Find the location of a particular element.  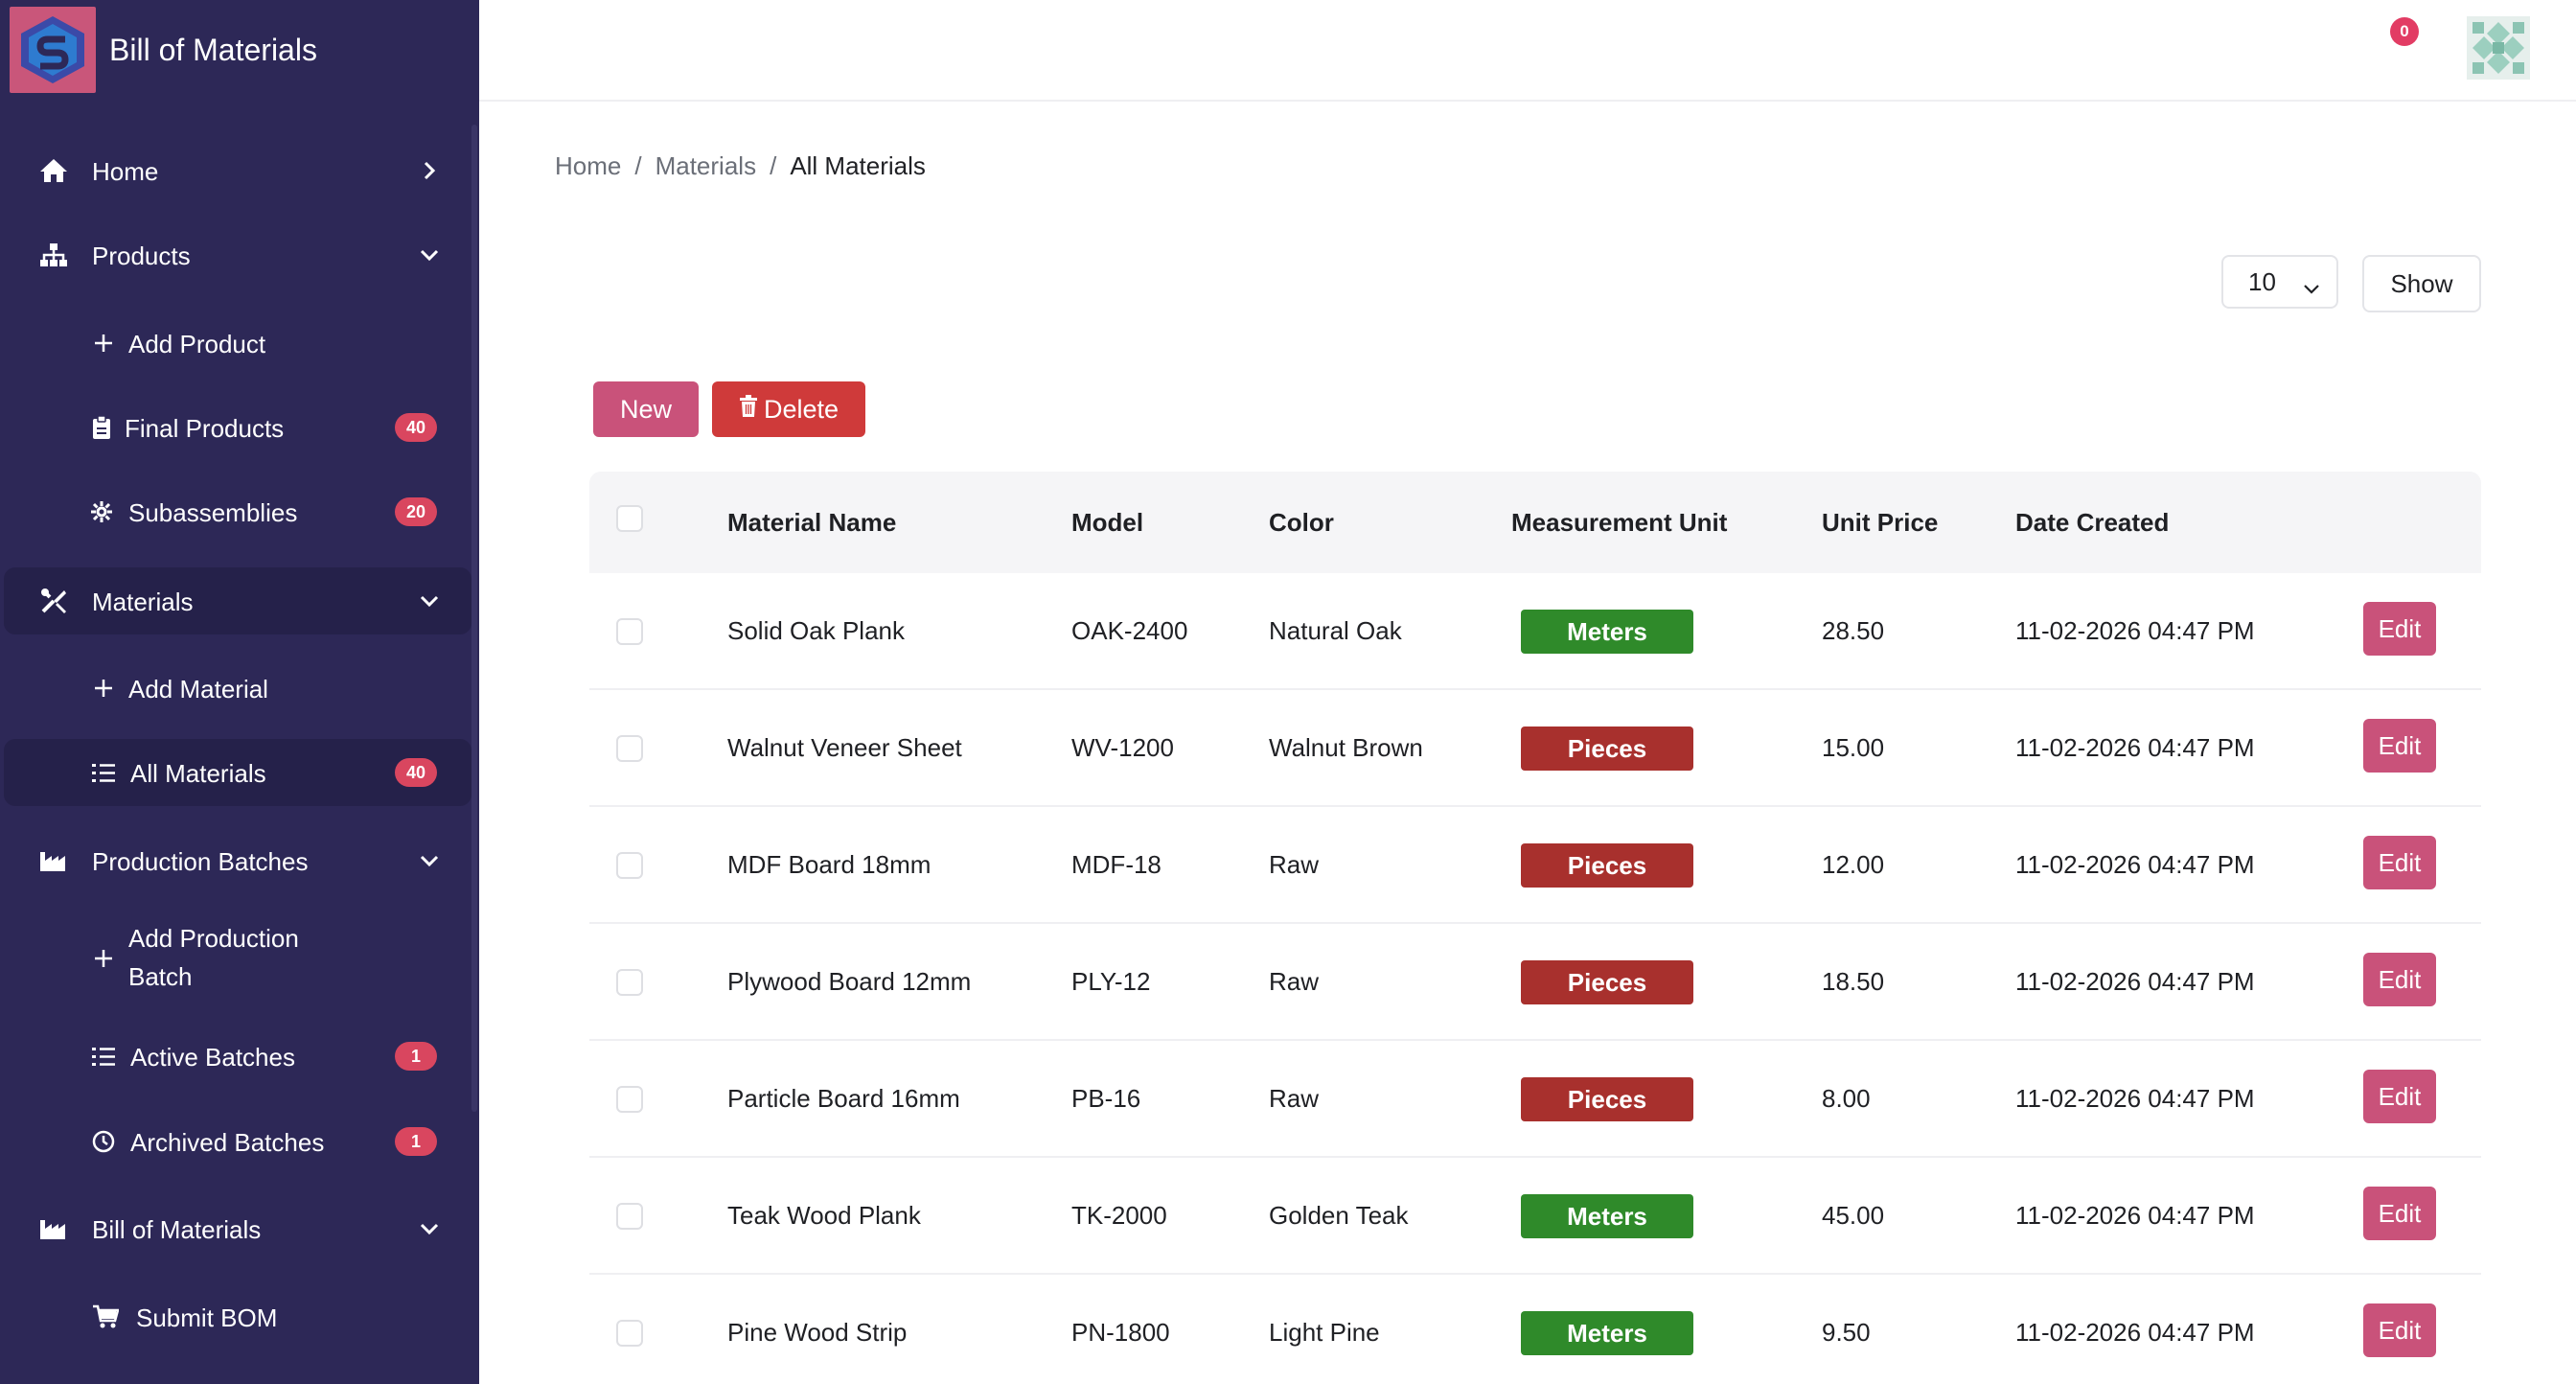

sidebar-item-subassemblies: Subassemblies 20 is located at coordinates (238, 512).